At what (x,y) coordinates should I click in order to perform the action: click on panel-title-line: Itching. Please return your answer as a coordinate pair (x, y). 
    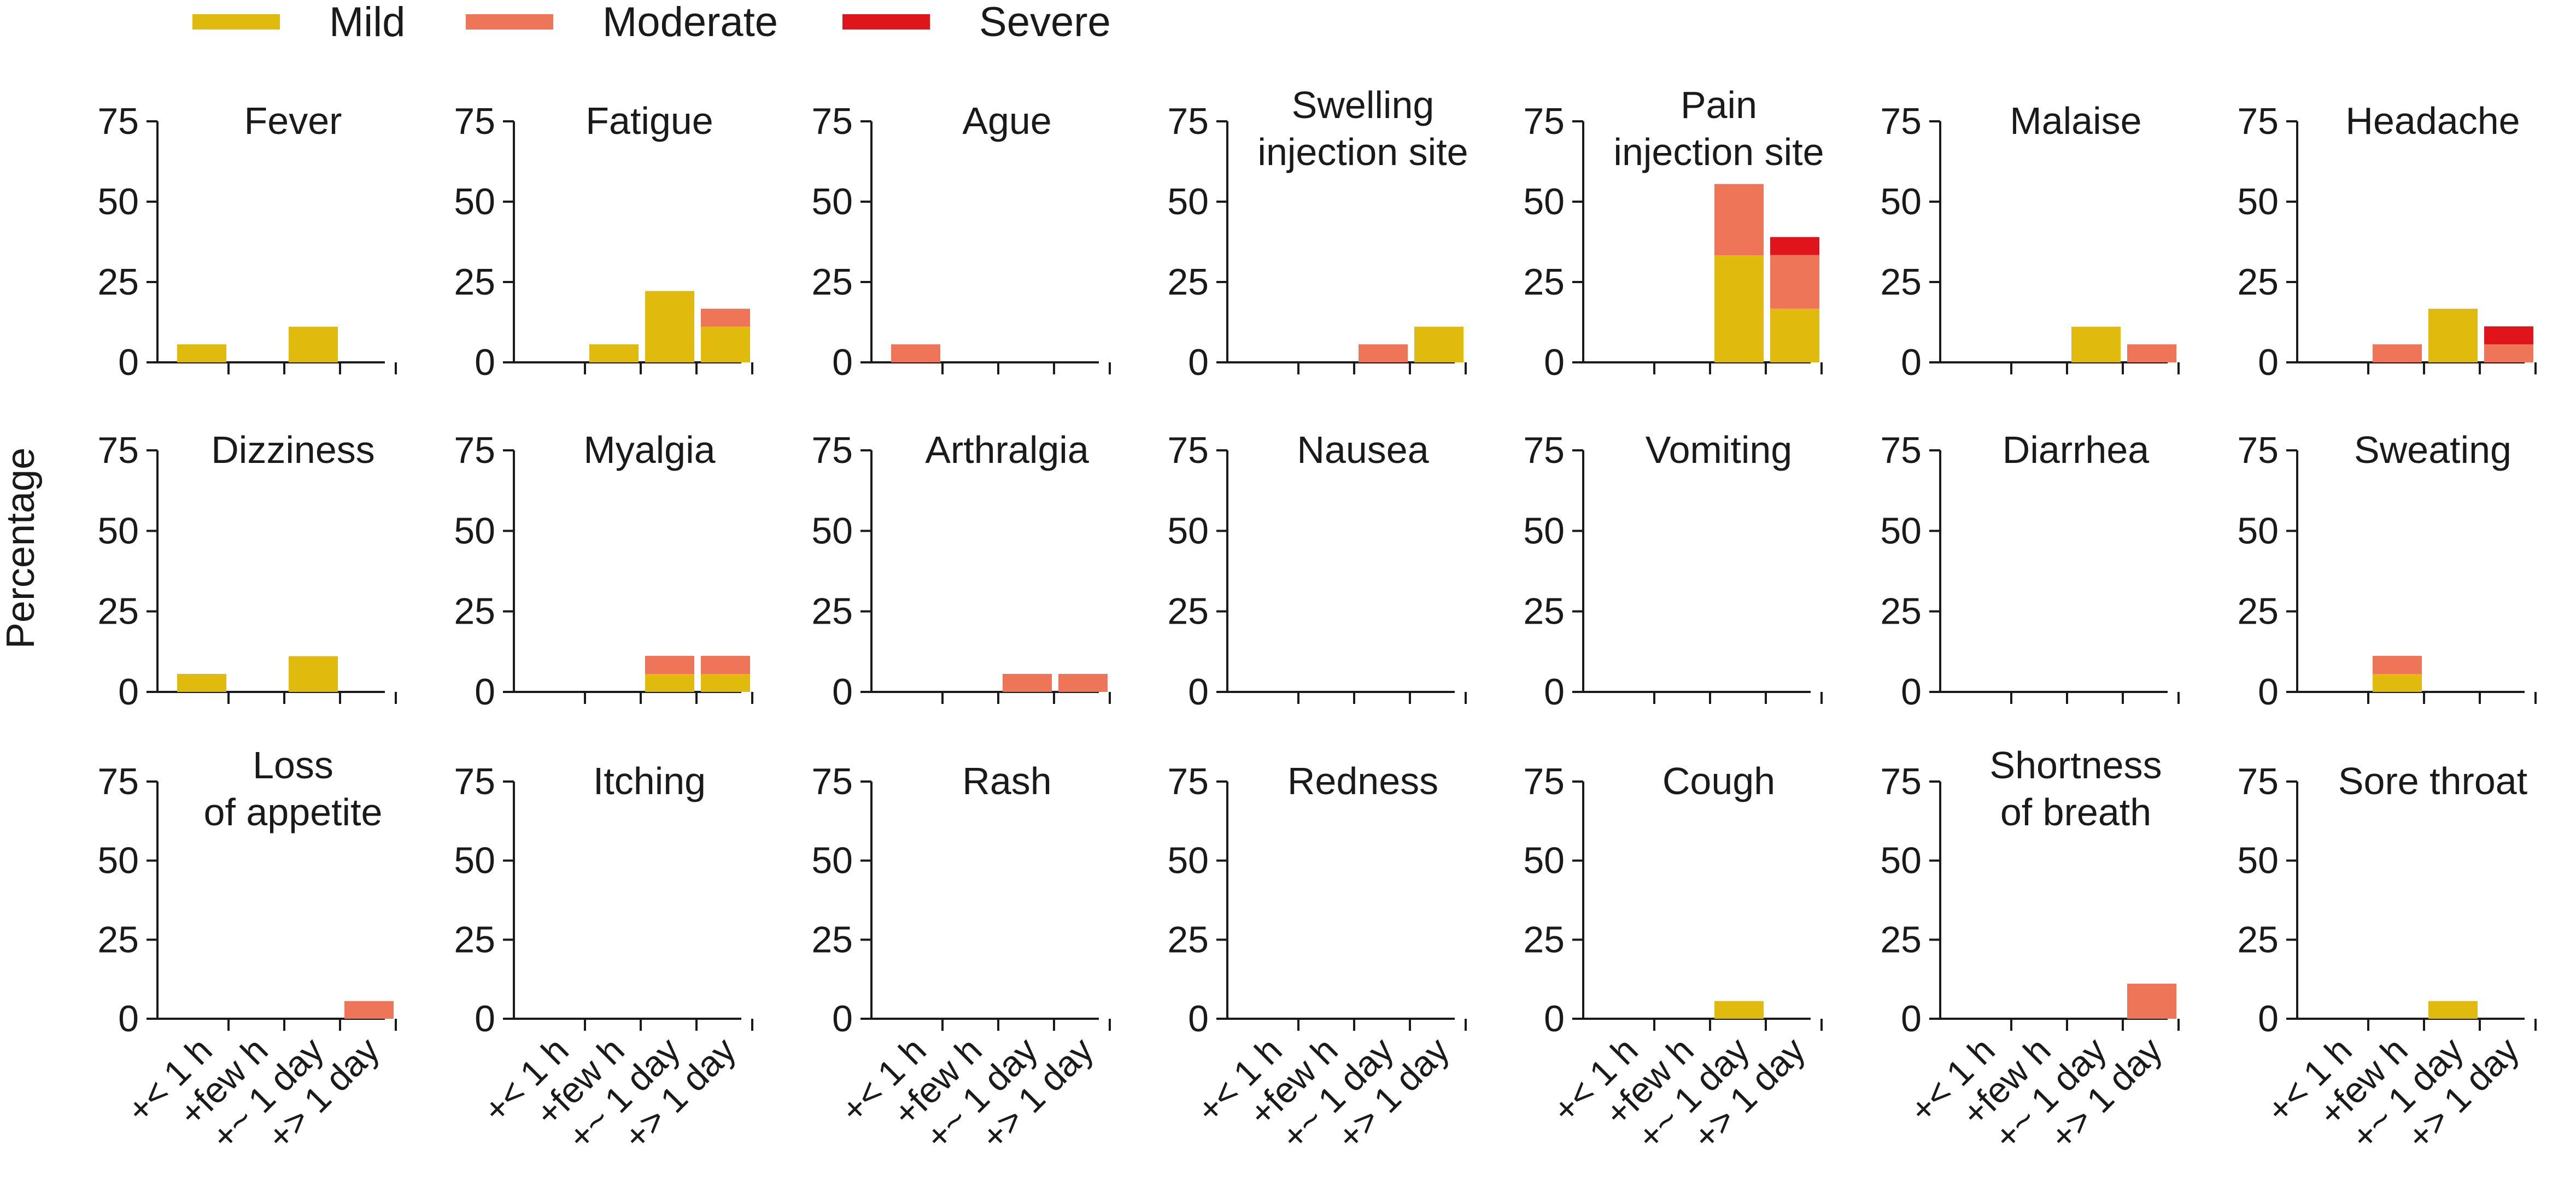
    Looking at the image, I should click on (650, 781).